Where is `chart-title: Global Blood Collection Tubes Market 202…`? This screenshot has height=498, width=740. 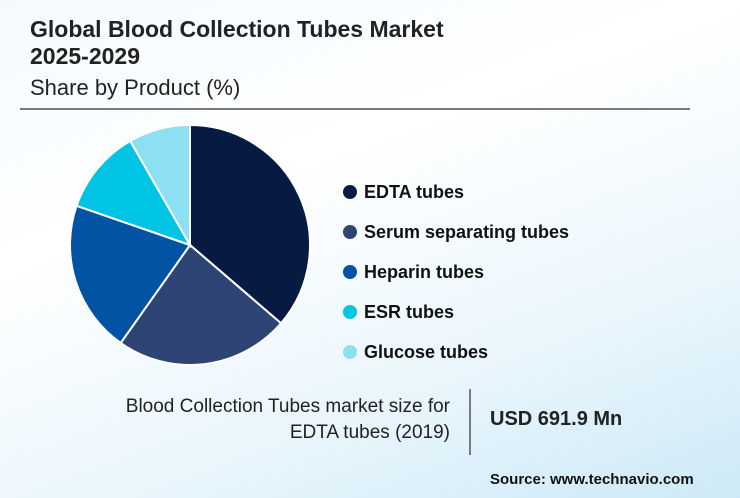
chart-title: Global Blood Collection Tubes Market 202… is located at coordinates (237, 43).